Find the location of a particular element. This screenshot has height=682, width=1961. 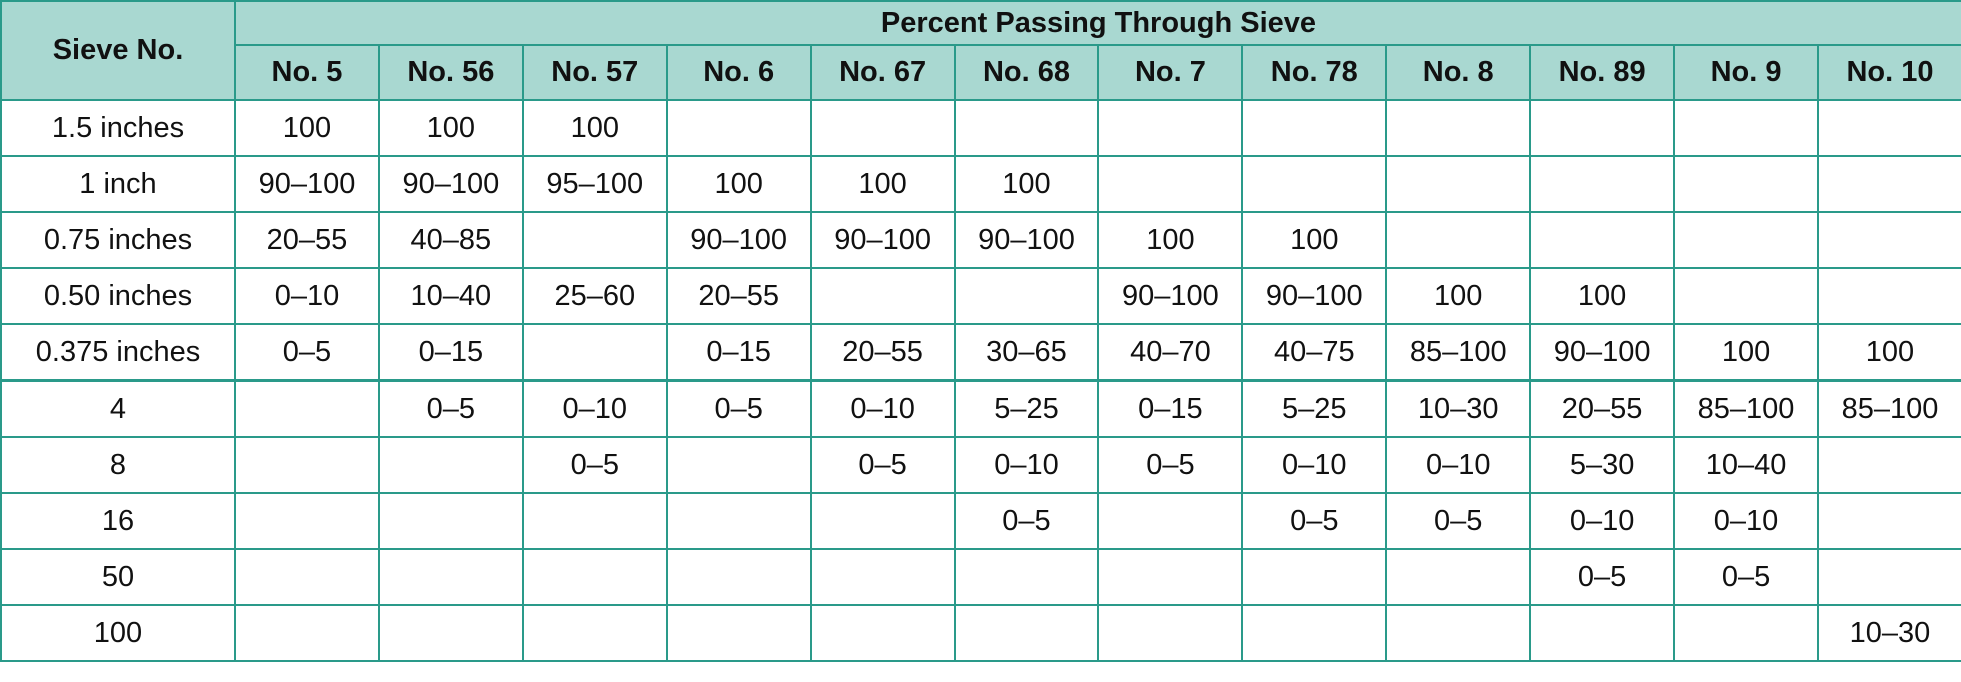

value-cell: 5–25 is located at coordinates (1026, 408).